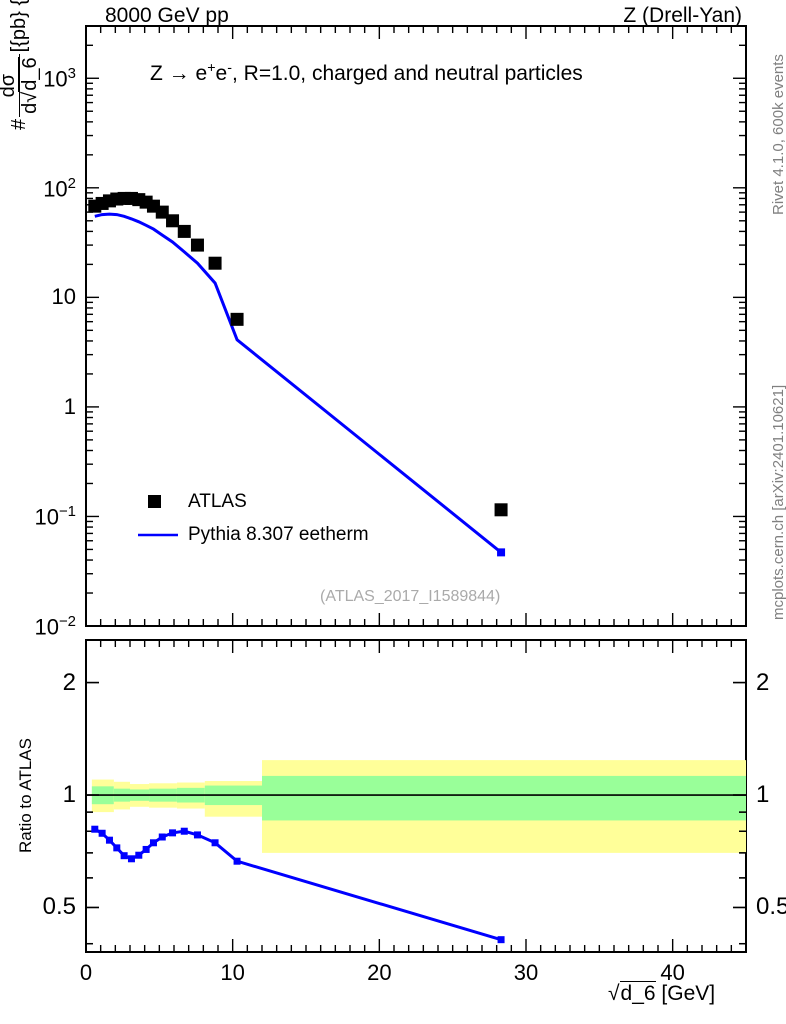 Image resolution: width=786 pixels, height=1024 pixels. Describe the element at coordinates (59, 907) in the screenshot. I see `ratio-tick-label-2: 0.5` at that location.